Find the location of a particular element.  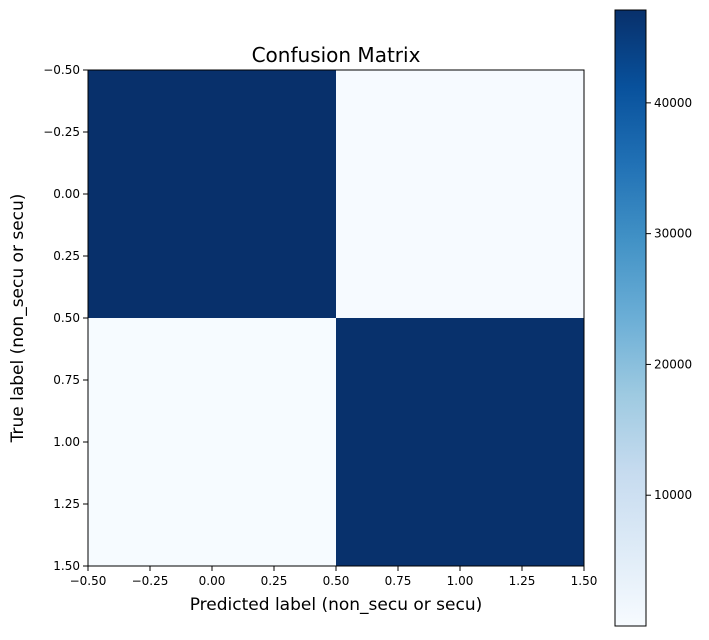

x-tick-label: 0.75 is located at coordinates (398, 581).